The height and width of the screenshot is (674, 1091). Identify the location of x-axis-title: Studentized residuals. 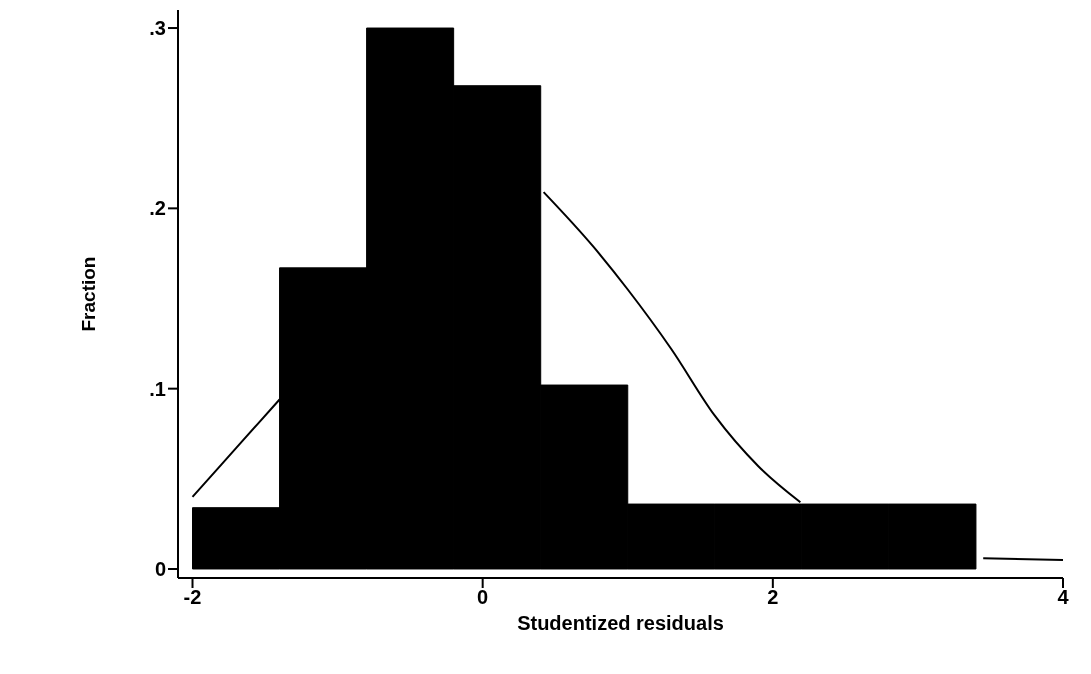
(620, 623).